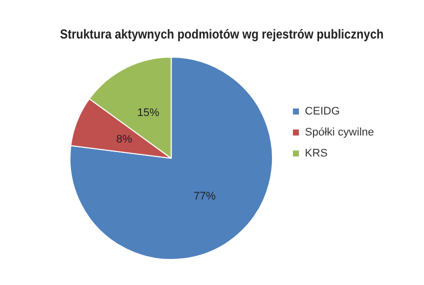  Describe the element at coordinates (205, 196) in the screenshot. I see `data-label: 77%` at that location.